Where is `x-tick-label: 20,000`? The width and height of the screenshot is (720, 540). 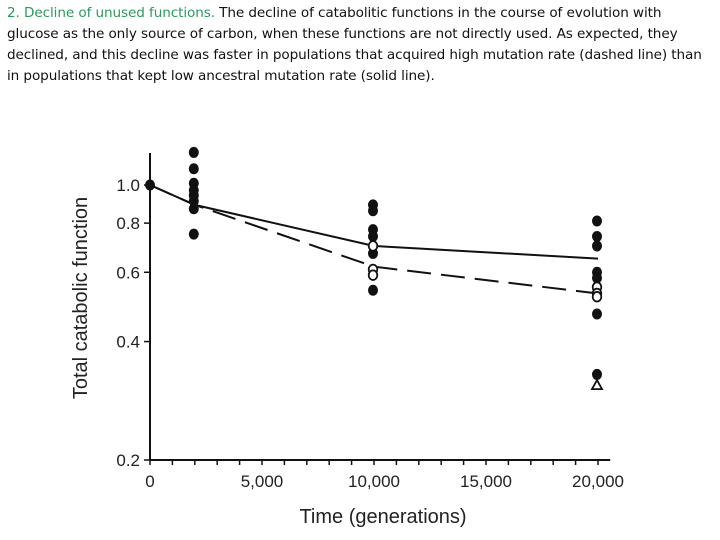
x-tick-label: 20,000 is located at coordinates (598, 481).